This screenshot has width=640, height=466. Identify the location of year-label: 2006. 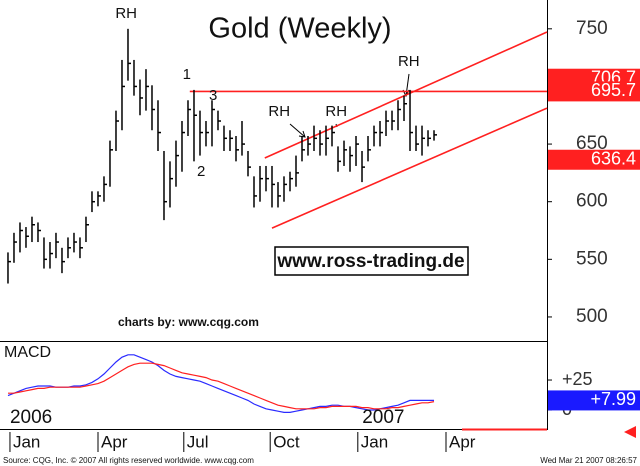
(31, 417).